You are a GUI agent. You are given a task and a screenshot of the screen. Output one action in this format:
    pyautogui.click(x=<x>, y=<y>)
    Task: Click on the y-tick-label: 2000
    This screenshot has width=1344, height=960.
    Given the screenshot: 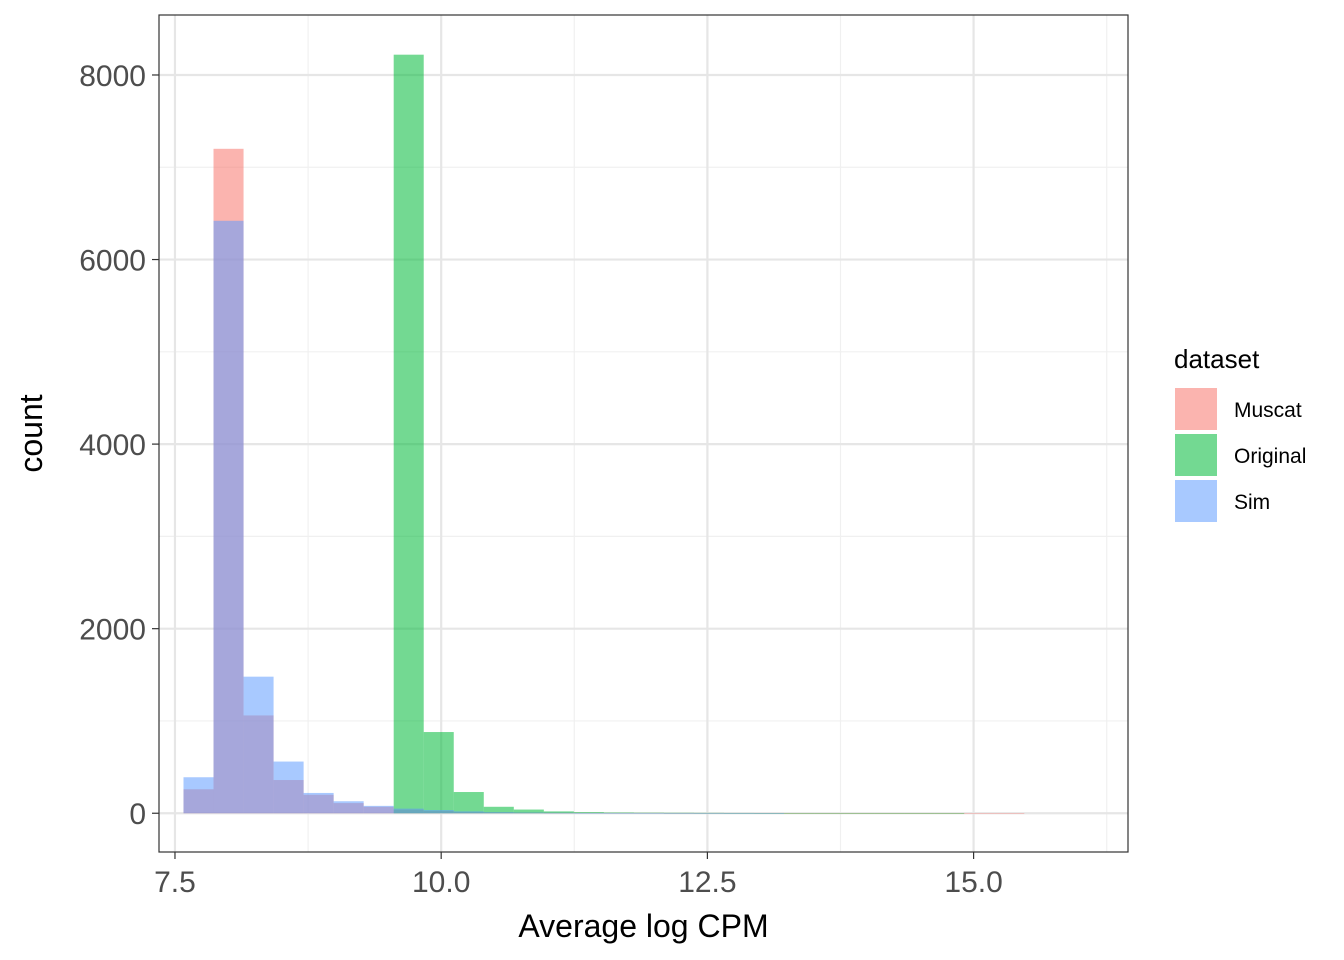 What is the action you would take?
    pyautogui.click(x=112, y=630)
    